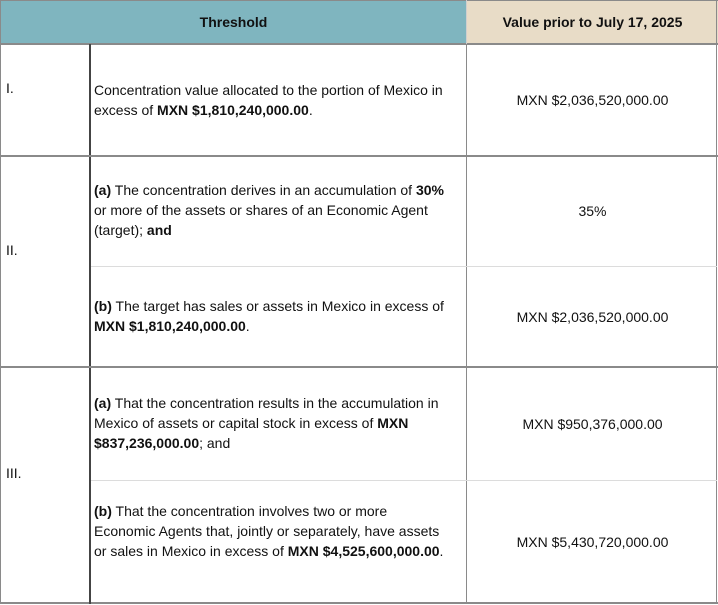 The width and height of the screenshot is (718, 605). Describe the element at coordinates (466, 22) in the screenshot. I see `header-column-divider` at that location.